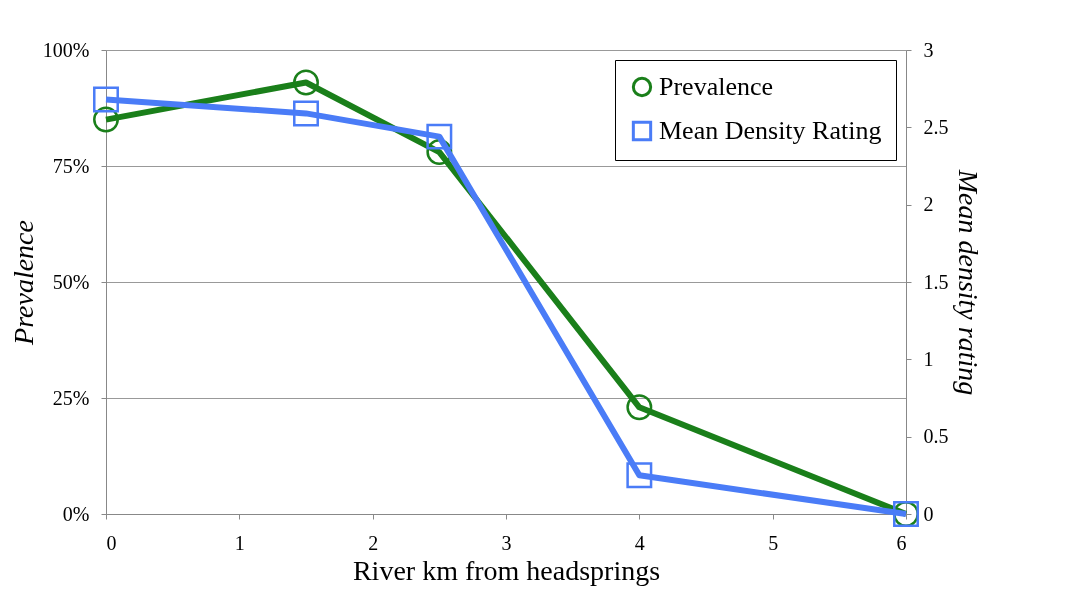 This screenshot has height=616, width=1077. Describe the element at coordinates (639, 542) in the screenshot. I see `x-tick-label: 4` at that location.